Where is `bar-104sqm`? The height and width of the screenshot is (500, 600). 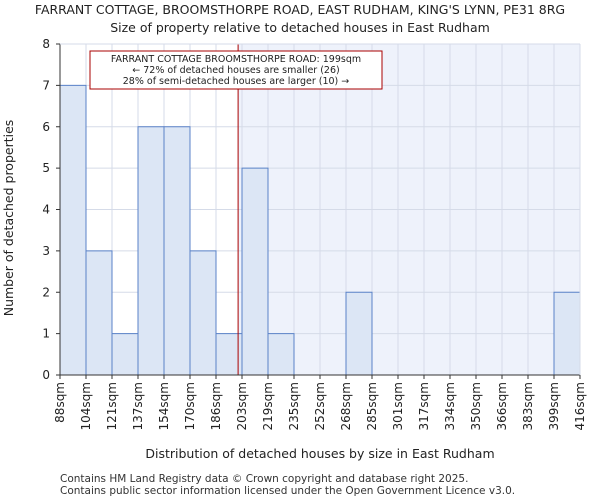 bar-104sqm is located at coordinates (99, 313).